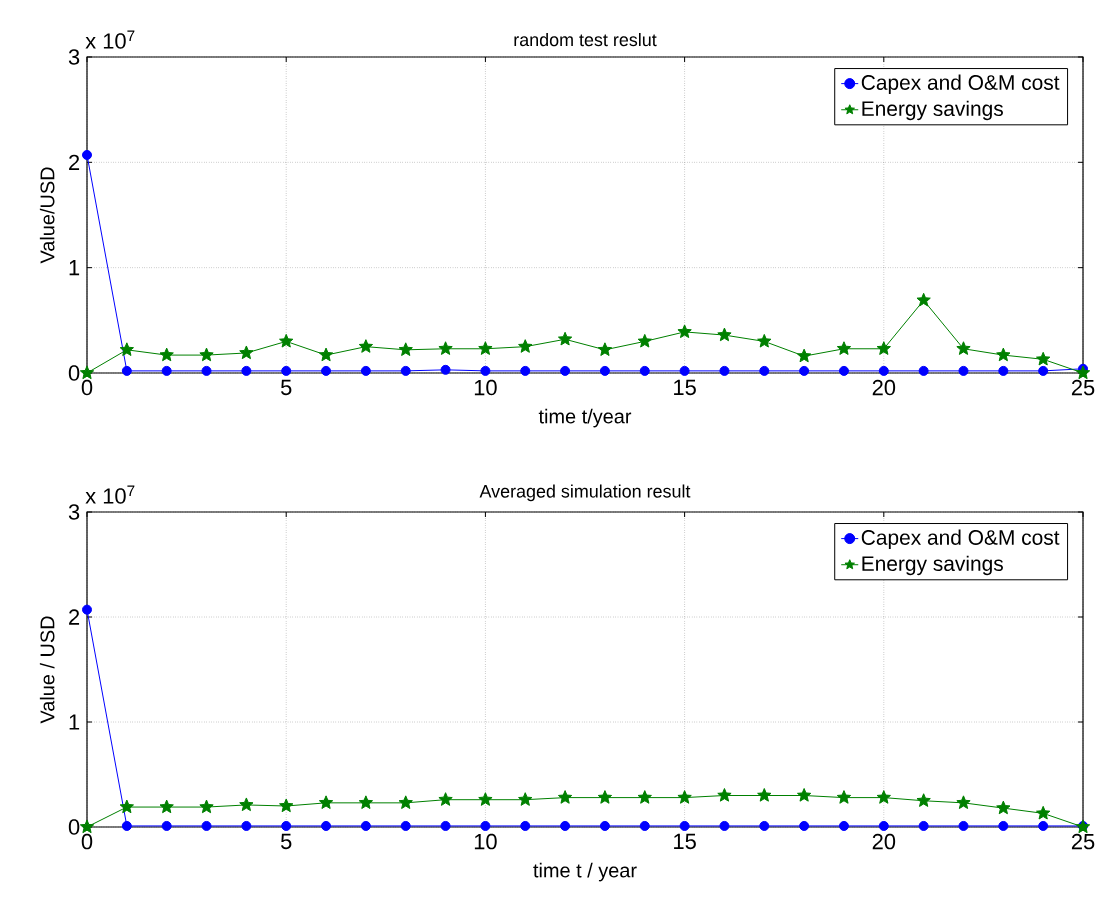  I want to click on y-axis-title: Value/USD, so click(47, 215).